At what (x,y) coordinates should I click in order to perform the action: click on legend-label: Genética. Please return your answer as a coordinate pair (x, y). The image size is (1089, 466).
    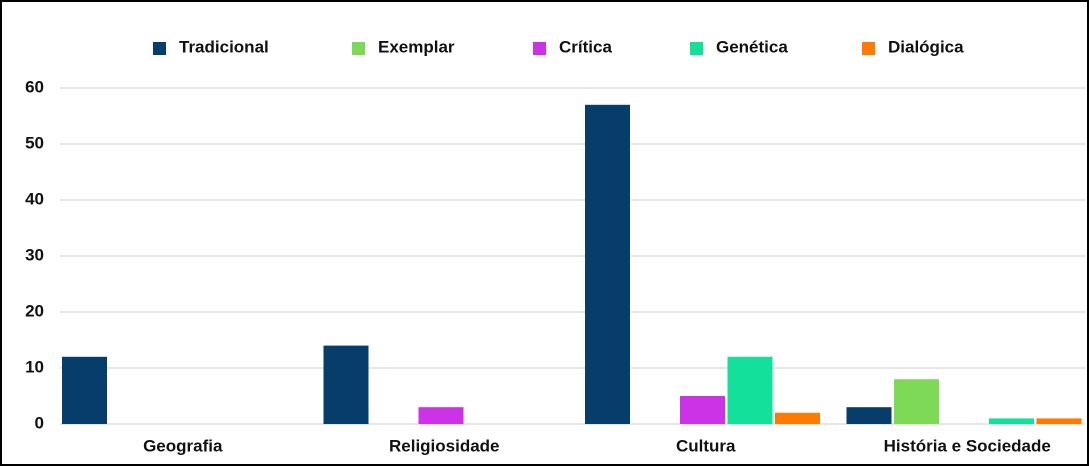
    Looking at the image, I should click on (752, 46).